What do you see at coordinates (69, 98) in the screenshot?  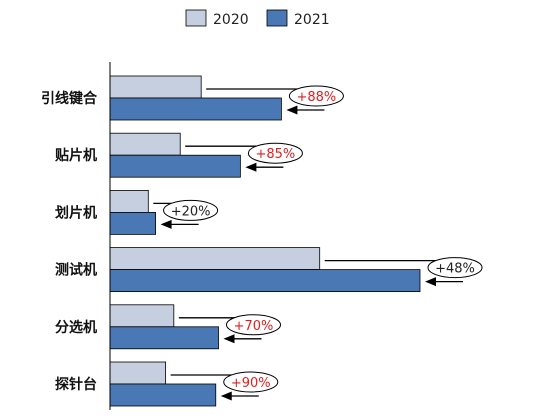 I see `category-label: 引线键合` at bounding box center [69, 98].